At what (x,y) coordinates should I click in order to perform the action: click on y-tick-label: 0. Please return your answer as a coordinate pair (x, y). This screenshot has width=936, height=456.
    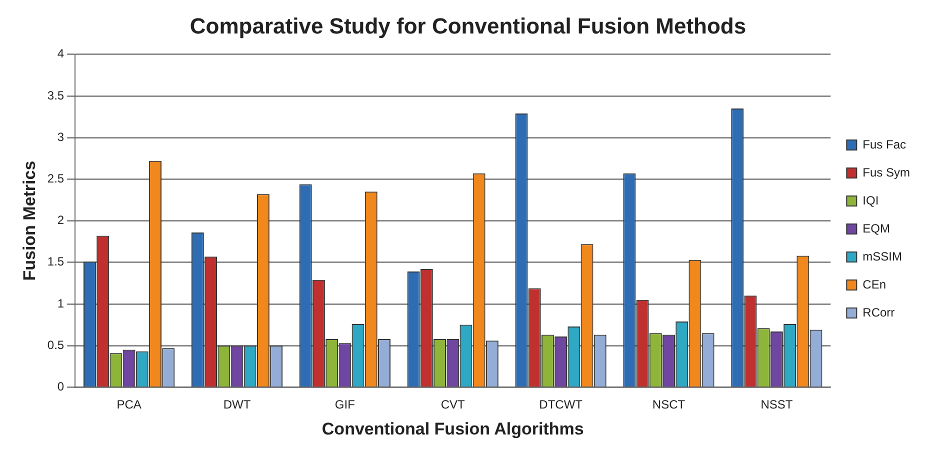
    Looking at the image, I should click on (60, 387).